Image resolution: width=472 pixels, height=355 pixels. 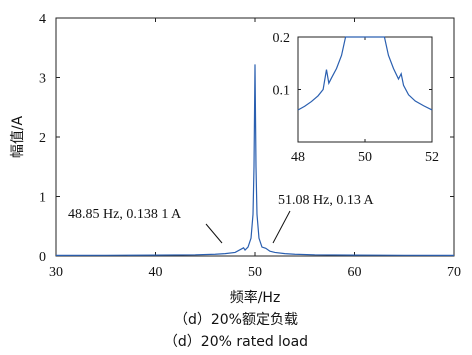 I want to click on y-tick-label: 0, so click(x=42, y=257).